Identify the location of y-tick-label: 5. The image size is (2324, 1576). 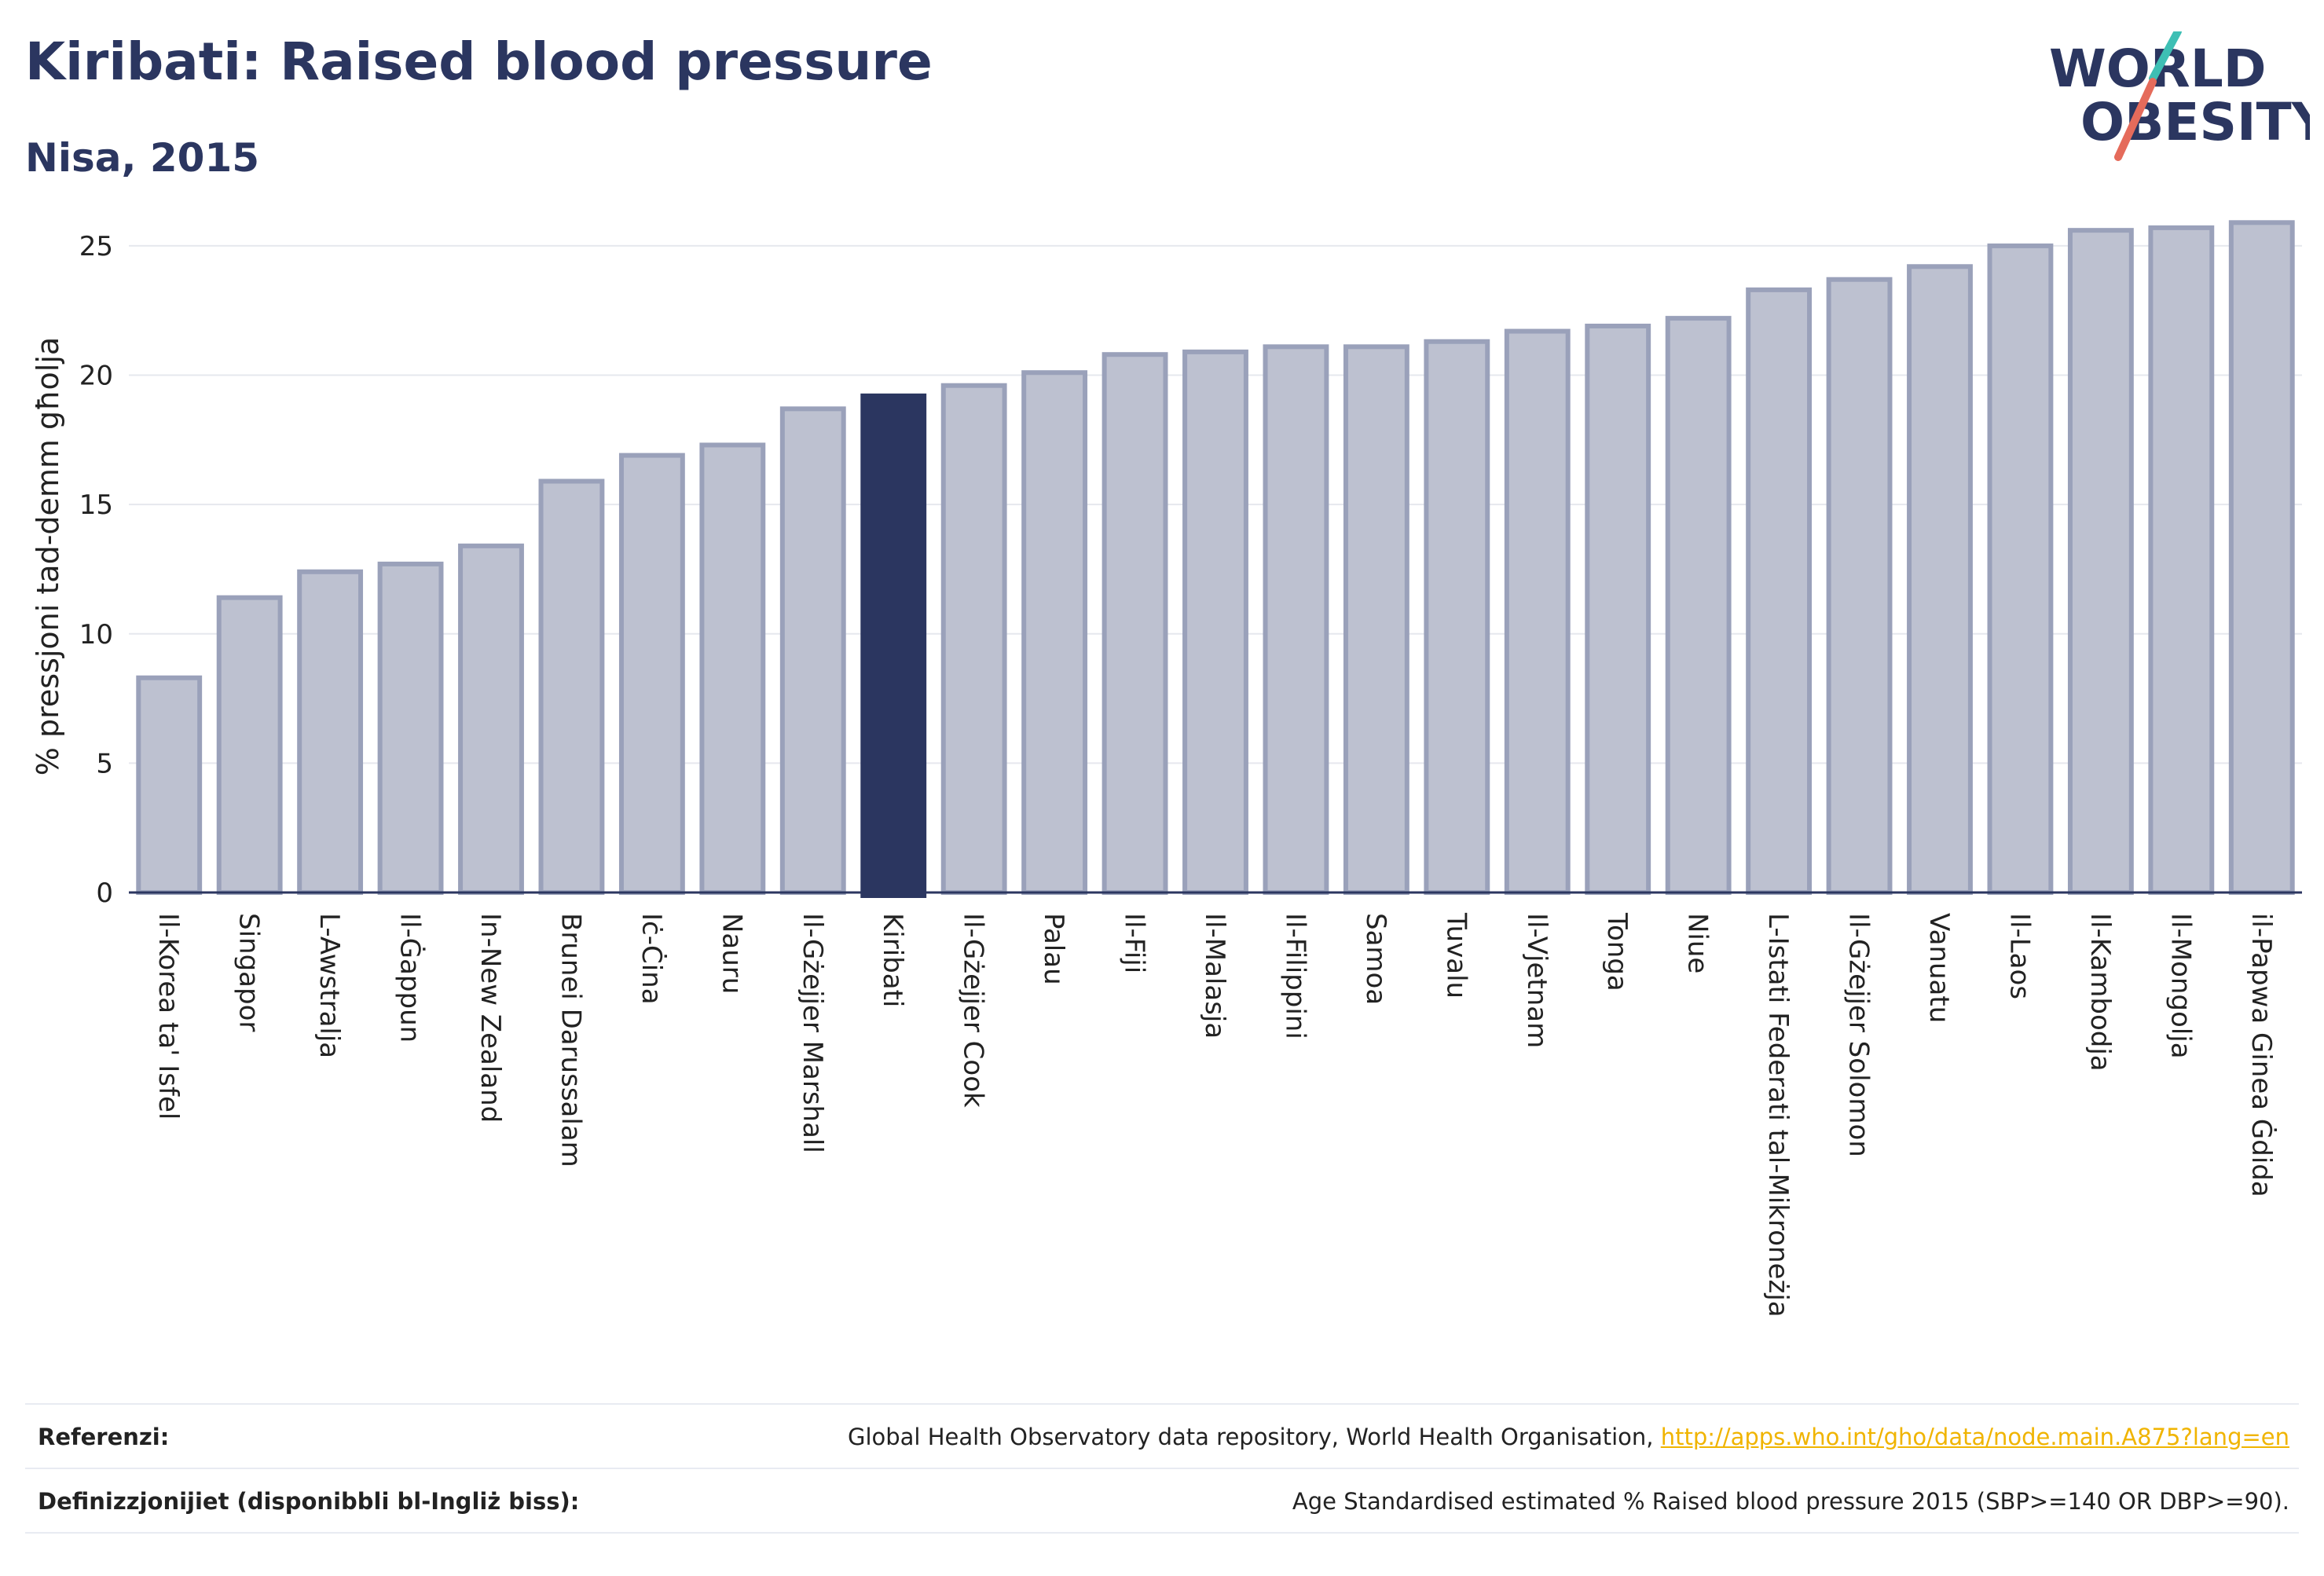
(104, 763).